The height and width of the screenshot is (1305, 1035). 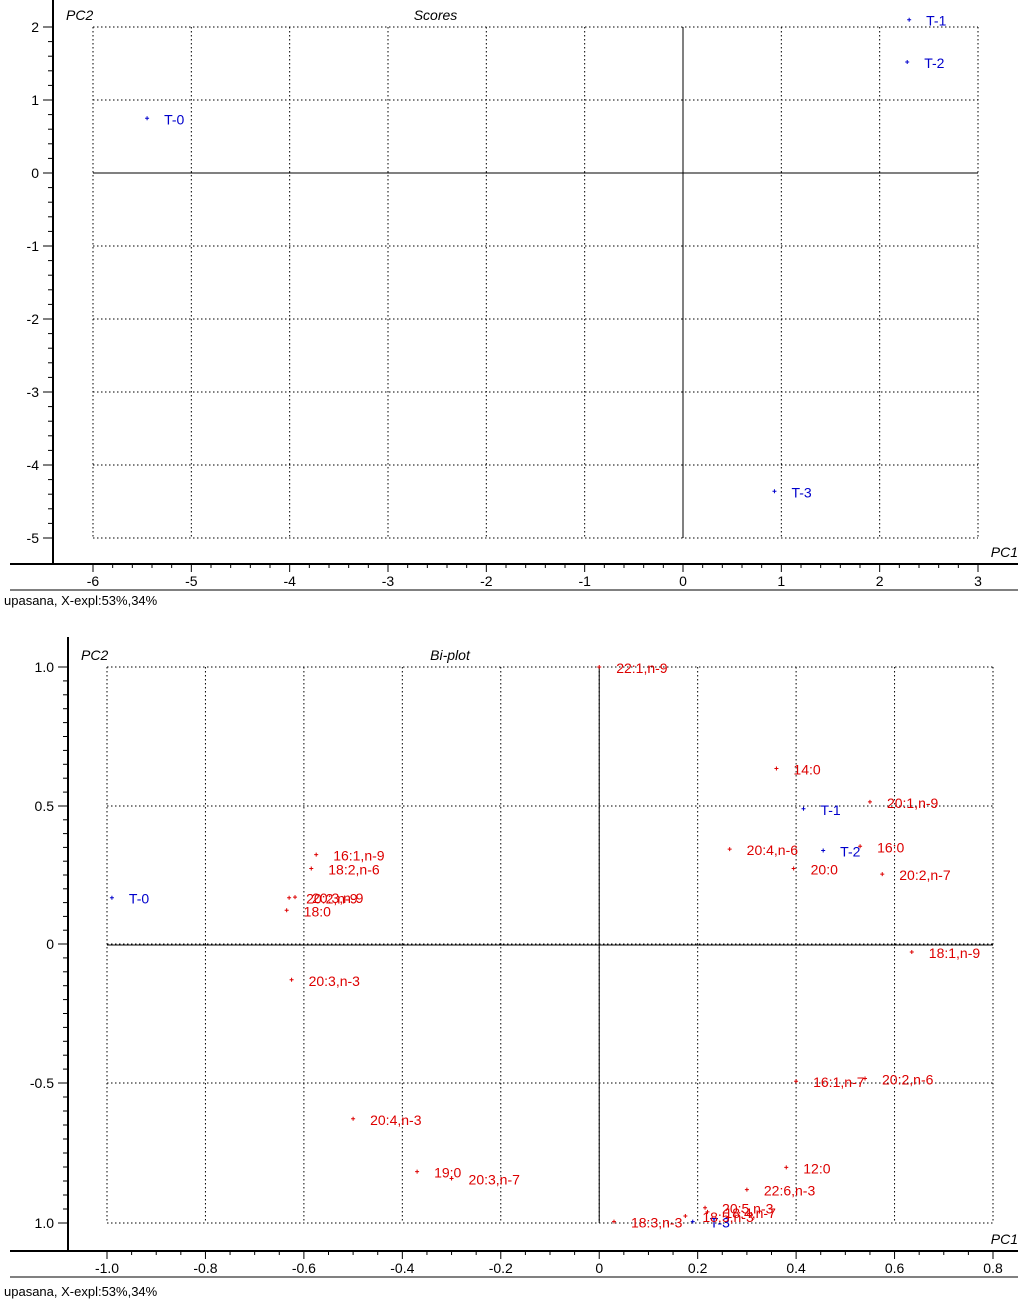 I want to click on data-point-label: 20:4,n-3, so click(x=396, y=1120).